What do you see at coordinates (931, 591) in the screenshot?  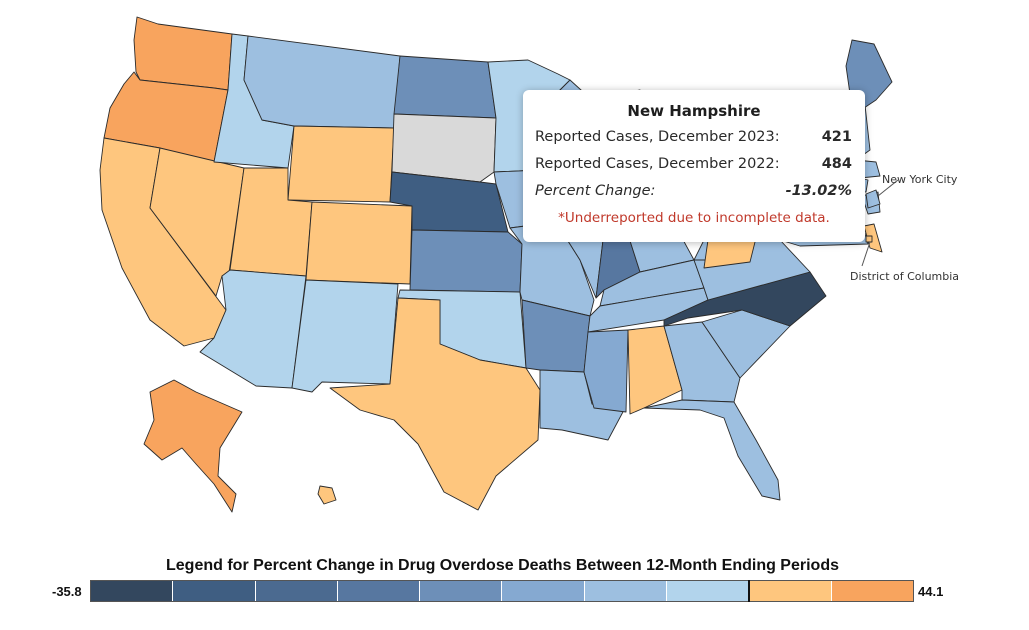 I see `legend-max-label: 44.1` at bounding box center [931, 591].